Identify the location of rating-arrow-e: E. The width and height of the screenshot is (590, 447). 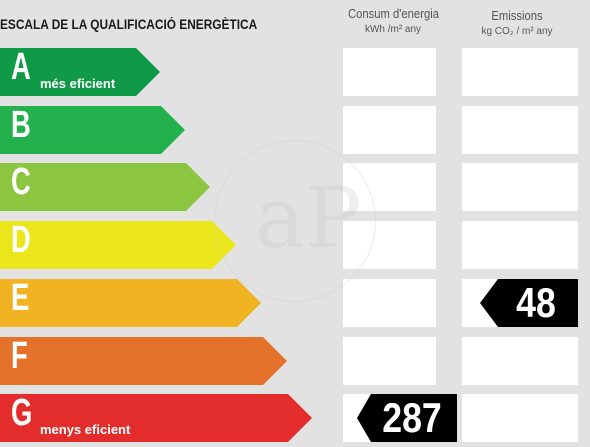
(130, 301).